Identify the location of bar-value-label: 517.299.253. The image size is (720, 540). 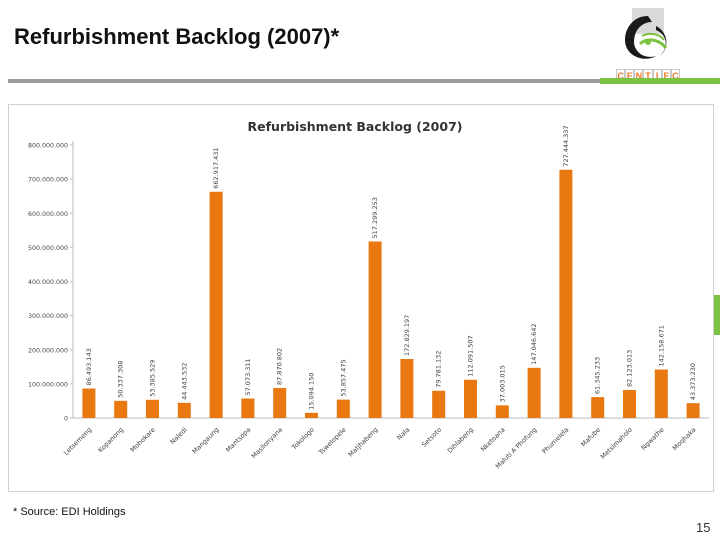
(375, 217).